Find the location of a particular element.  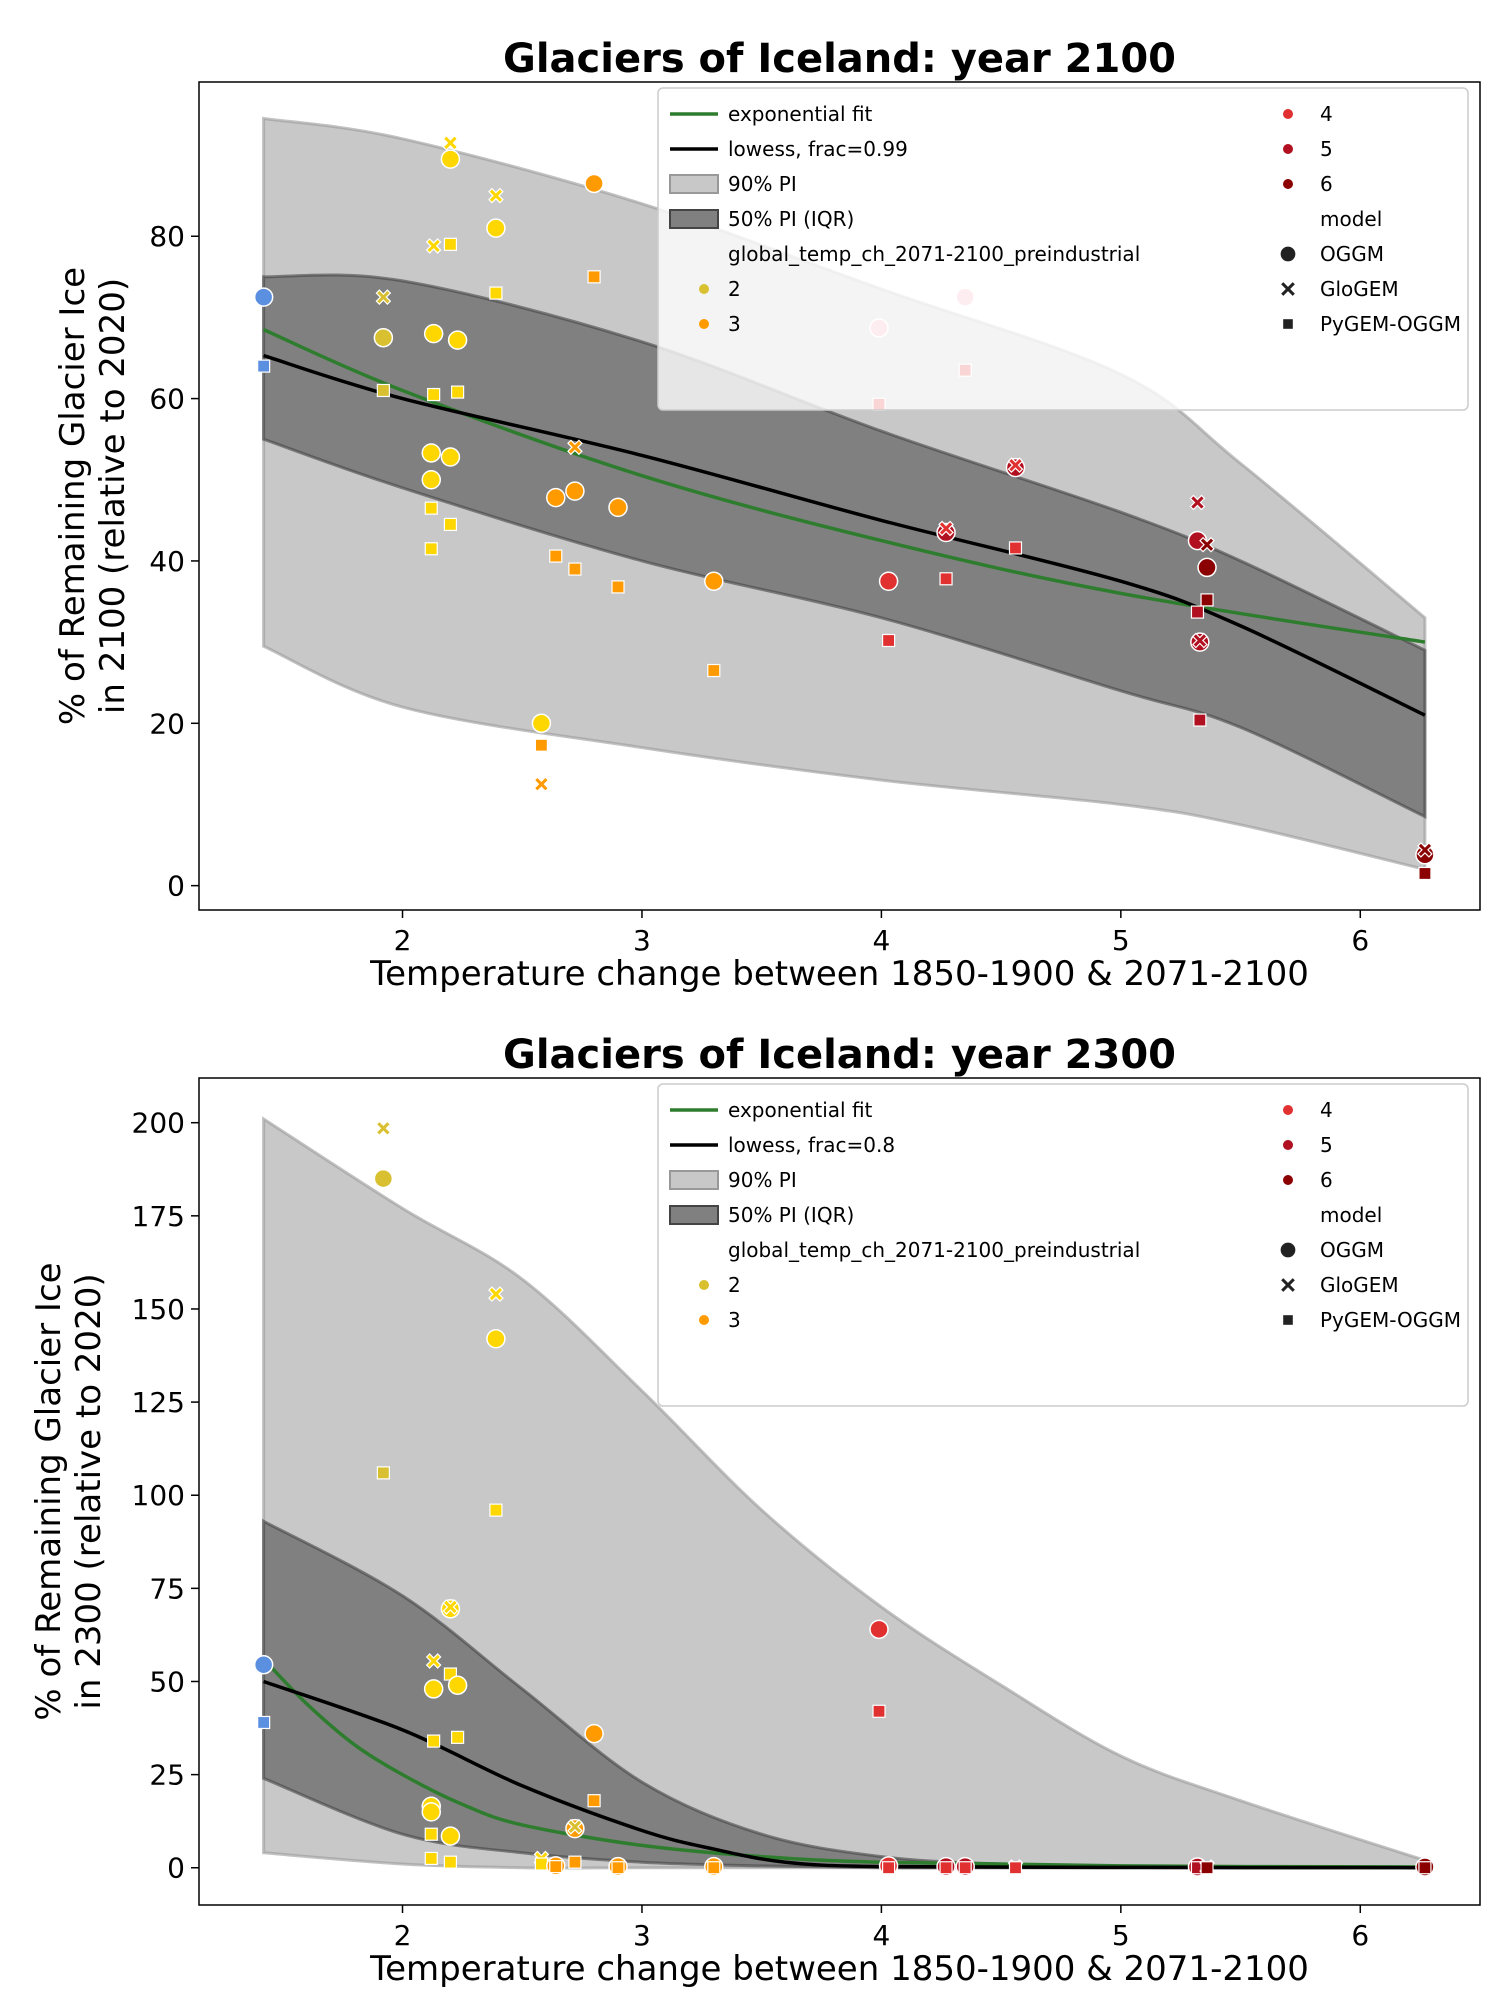

legend-temp3-handle is located at coordinates (704, 1320).